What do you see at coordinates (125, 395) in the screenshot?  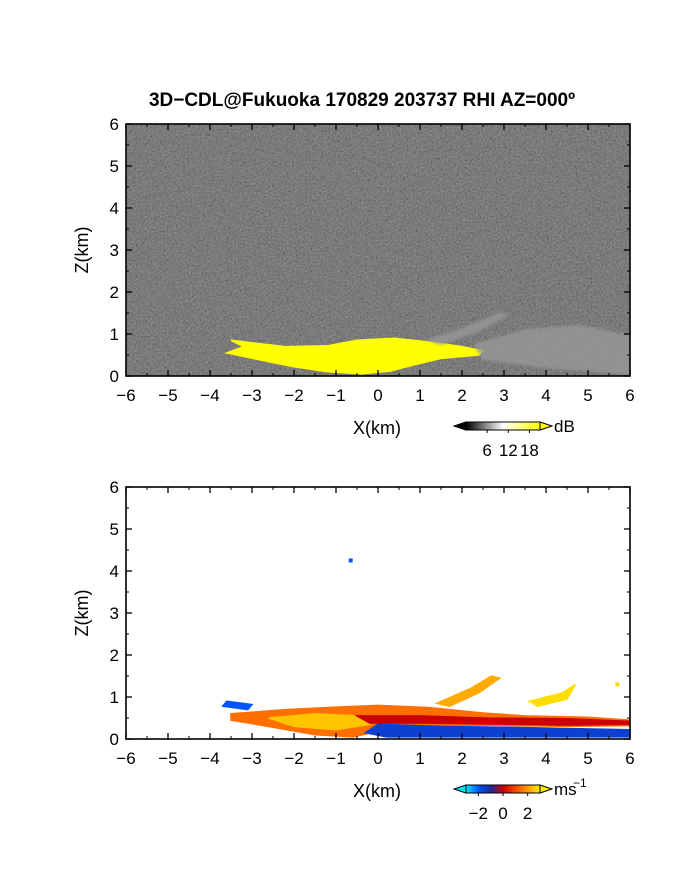 I see `reflectivity-xtick-label: −6` at bounding box center [125, 395].